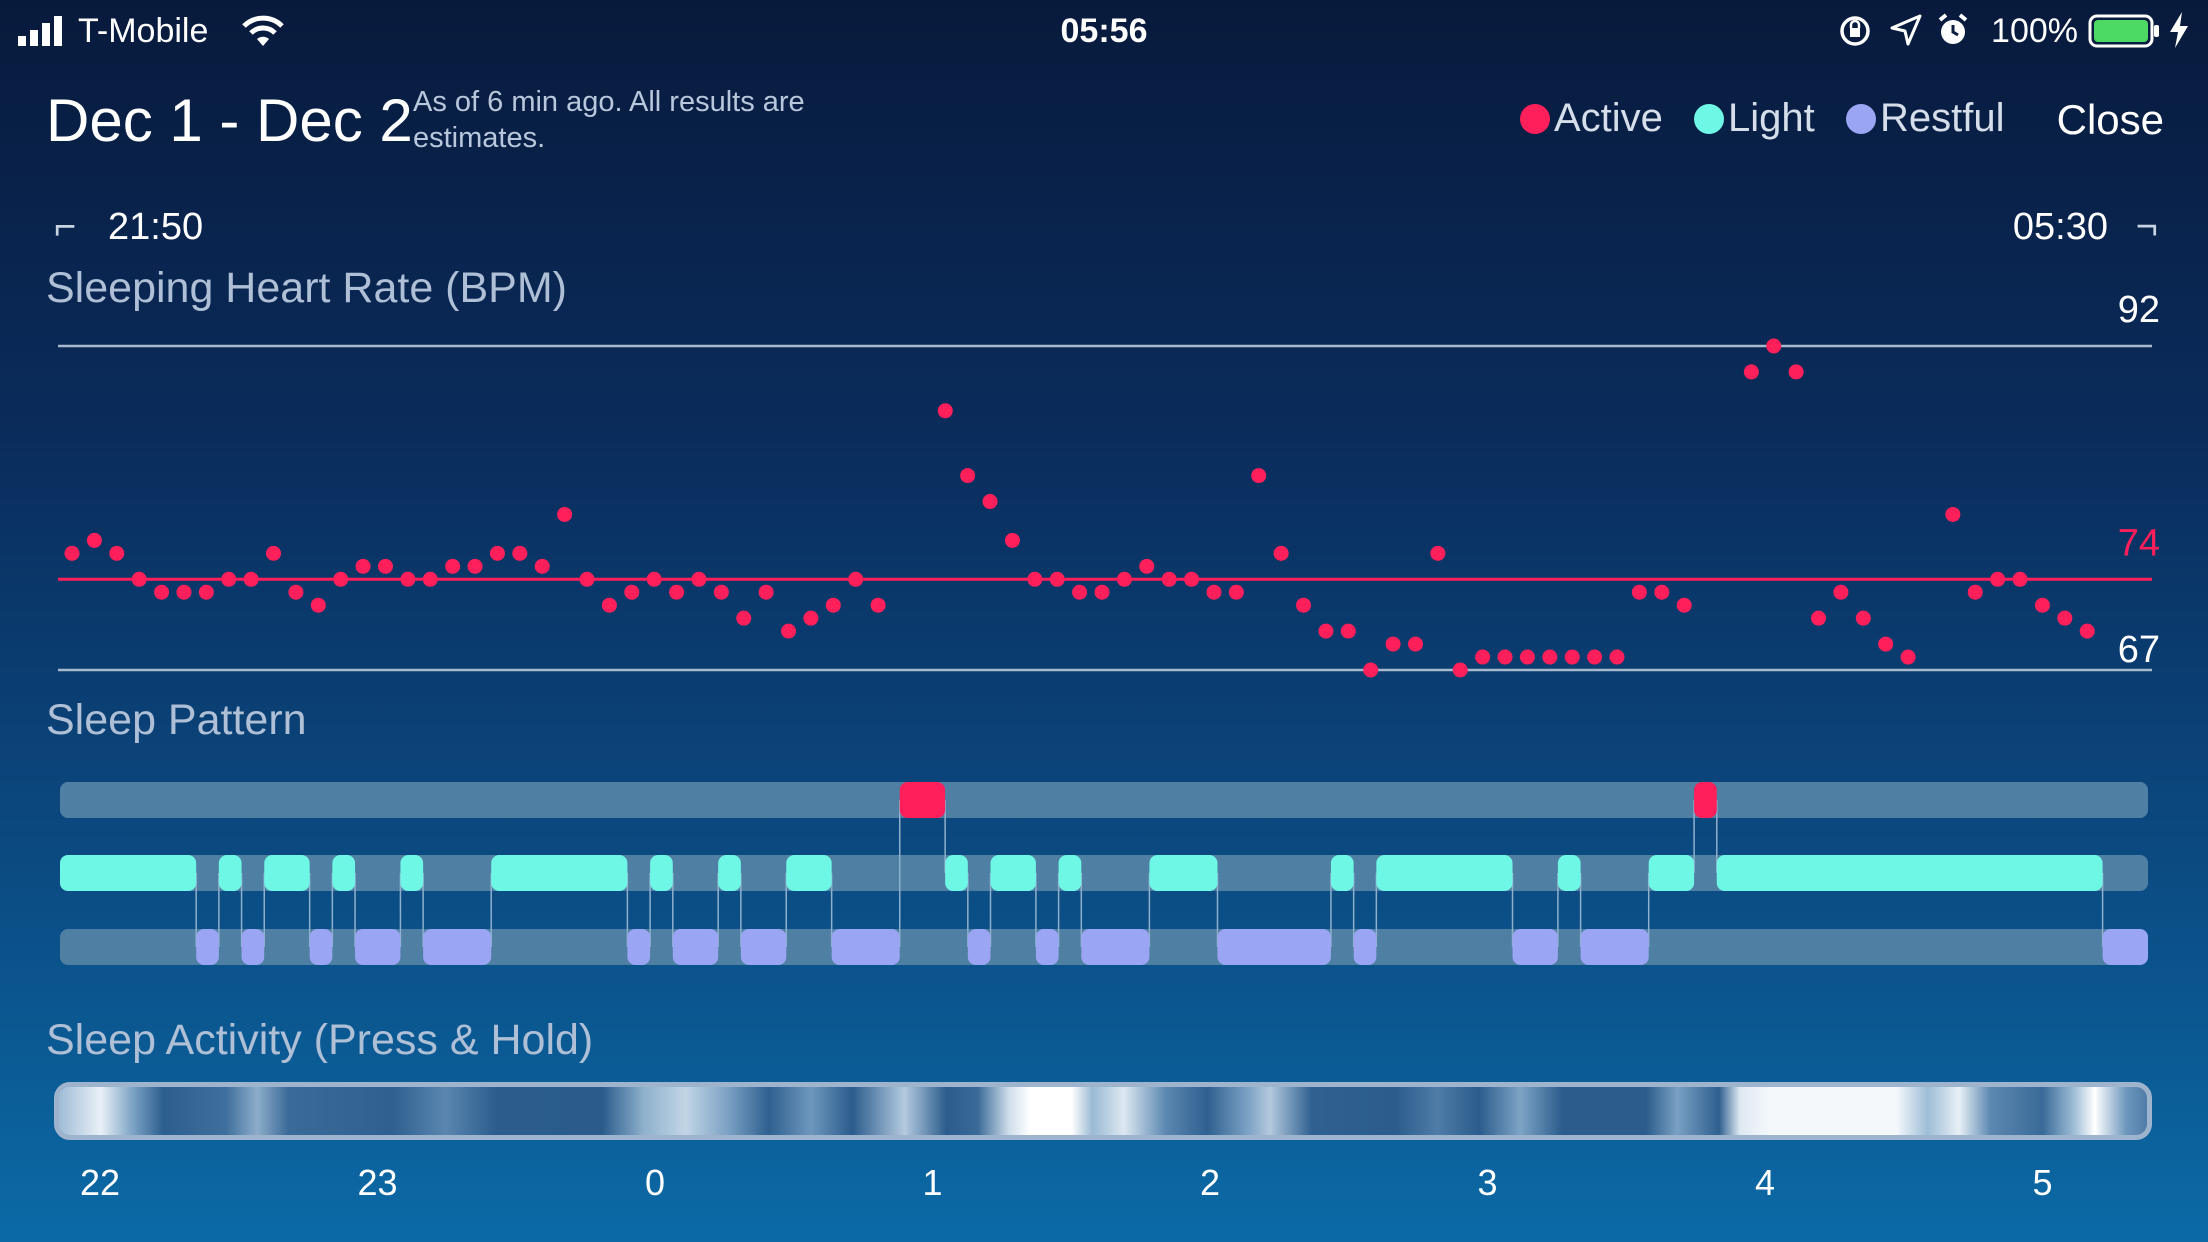  What do you see at coordinates (100, 1182) in the screenshot?
I see `time-tick-label: 22` at bounding box center [100, 1182].